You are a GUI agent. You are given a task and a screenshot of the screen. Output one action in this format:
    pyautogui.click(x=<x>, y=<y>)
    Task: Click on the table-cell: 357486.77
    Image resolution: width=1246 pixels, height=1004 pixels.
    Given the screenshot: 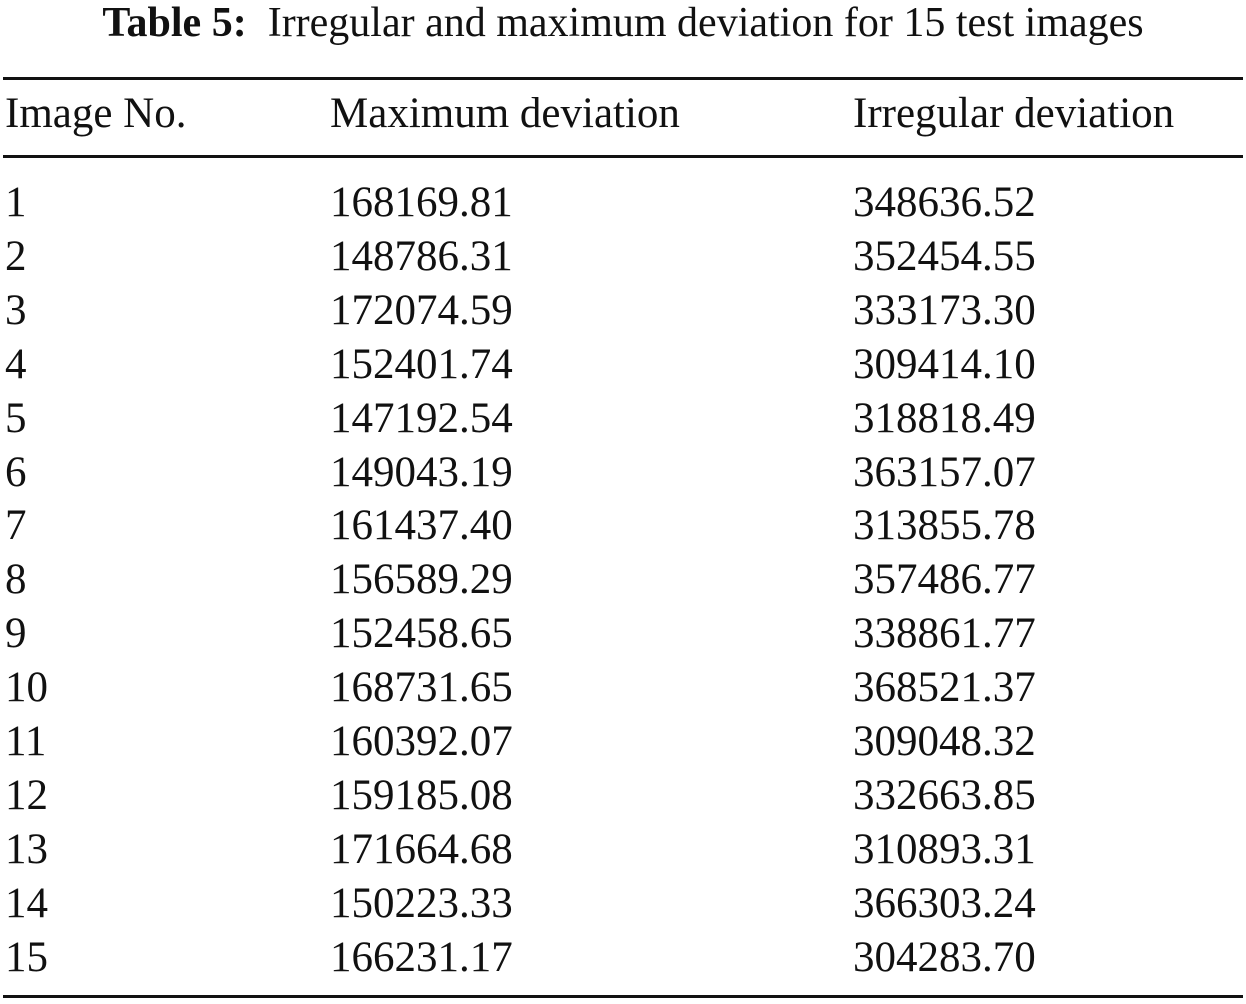 What is the action you would take?
    pyautogui.click(x=944, y=580)
    